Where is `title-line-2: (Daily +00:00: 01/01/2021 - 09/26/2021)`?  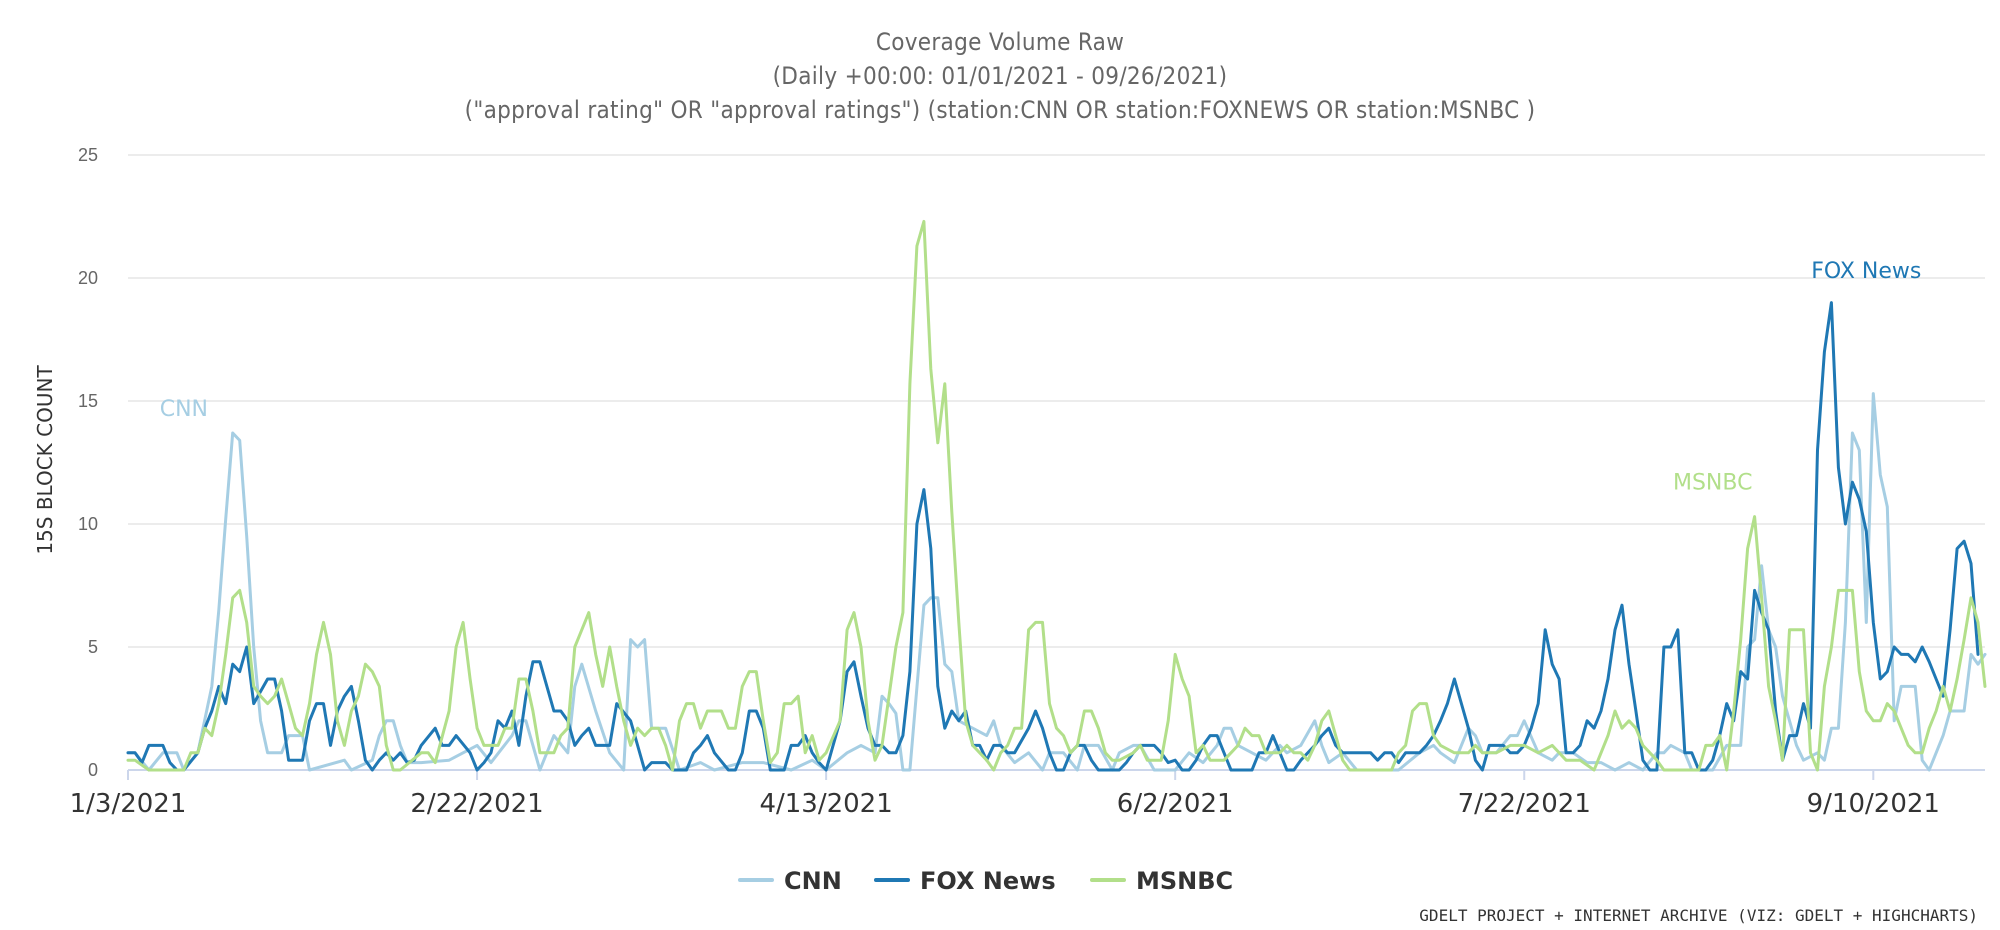
title-line-2: (Daily +00:00: 01/01/2021 - 09/26/2021) is located at coordinates (1000, 76).